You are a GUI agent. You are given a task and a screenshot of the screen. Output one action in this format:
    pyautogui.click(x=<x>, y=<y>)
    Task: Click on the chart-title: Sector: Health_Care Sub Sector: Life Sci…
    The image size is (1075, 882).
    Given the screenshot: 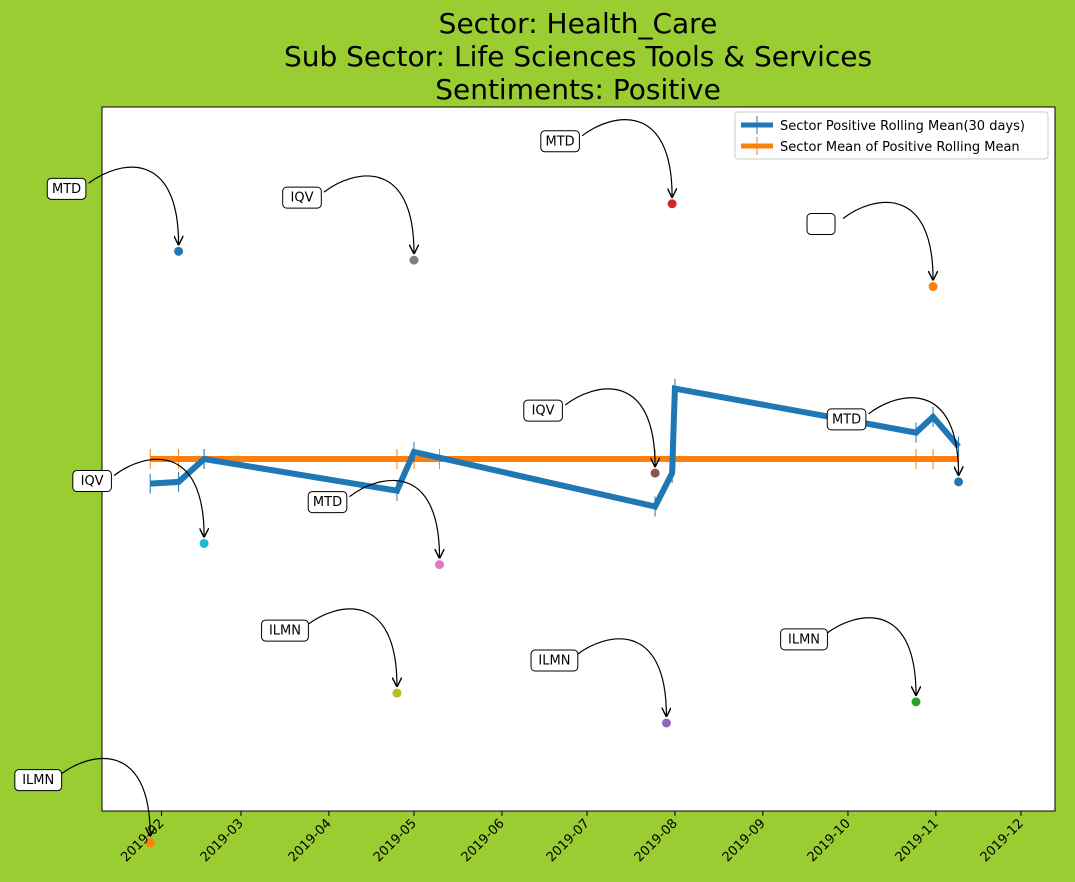 What is the action you would take?
    pyautogui.click(x=578, y=56)
    